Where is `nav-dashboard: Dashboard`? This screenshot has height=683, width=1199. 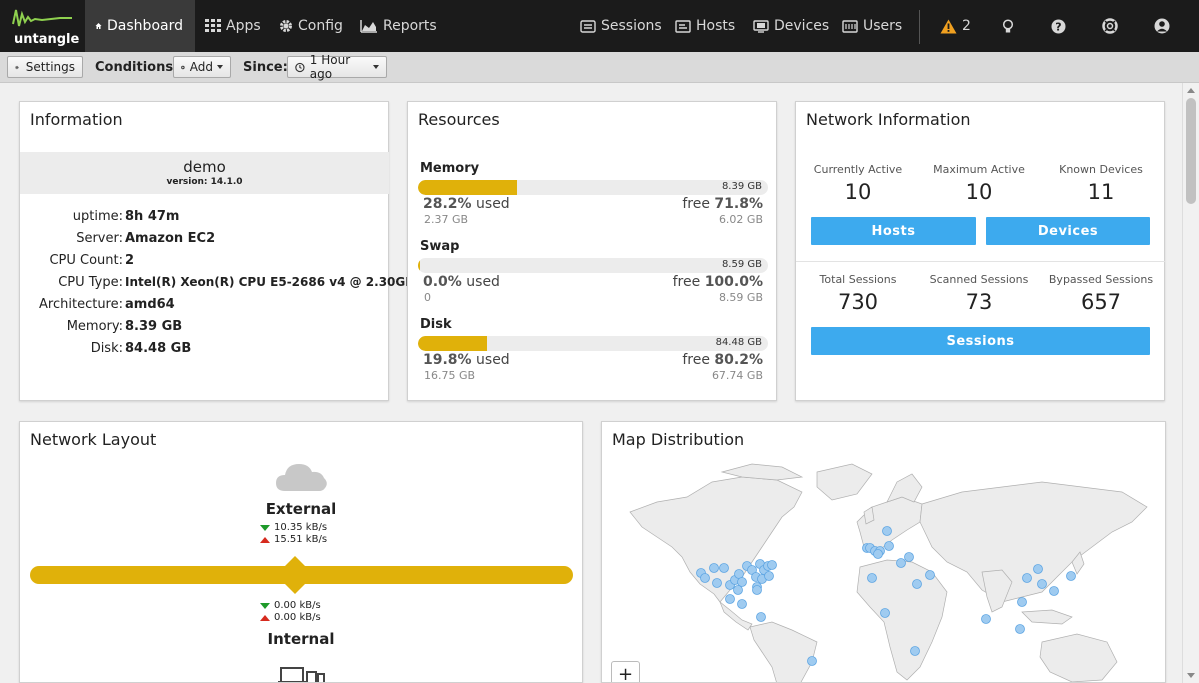
nav-dashboard: Dashboard is located at coordinates (140, 26).